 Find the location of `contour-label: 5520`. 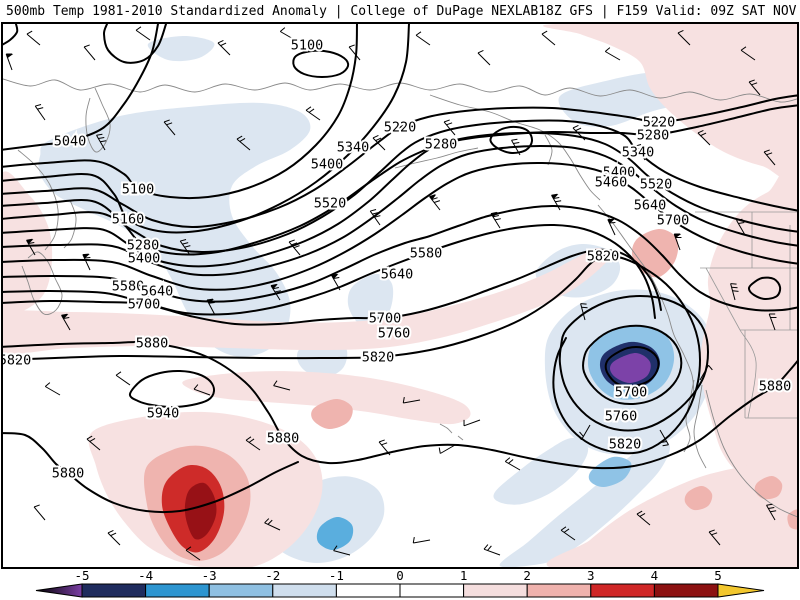

contour-label: 5520 is located at coordinates (330, 204).